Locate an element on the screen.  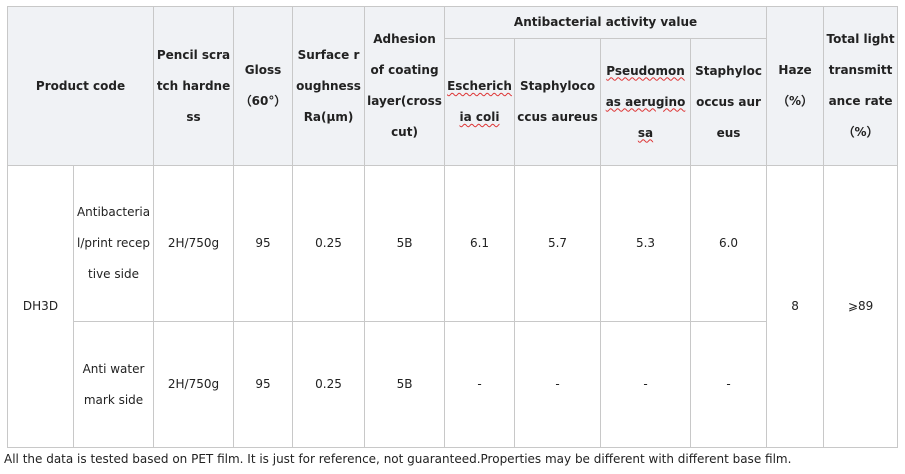
pseudomonas-value: 5.3 is located at coordinates (646, 243).